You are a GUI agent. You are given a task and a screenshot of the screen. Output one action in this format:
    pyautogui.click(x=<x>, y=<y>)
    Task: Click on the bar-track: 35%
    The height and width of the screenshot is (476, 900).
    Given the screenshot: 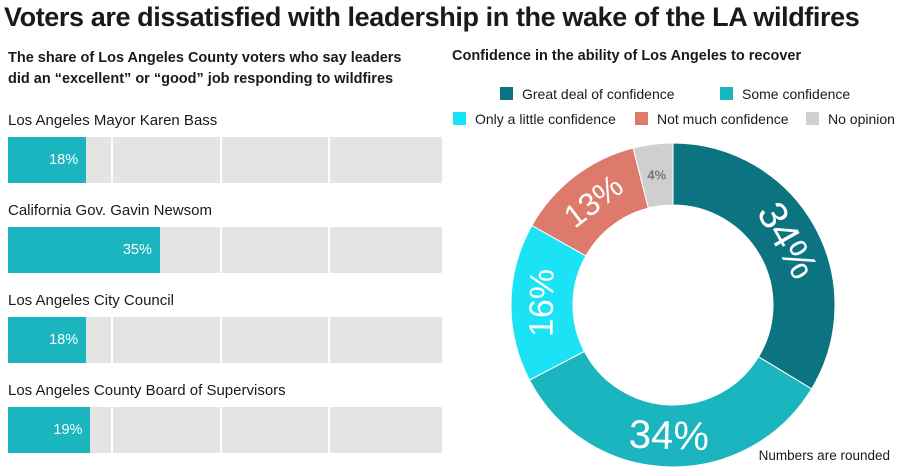 What is the action you would take?
    pyautogui.click(x=225, y=250)
    